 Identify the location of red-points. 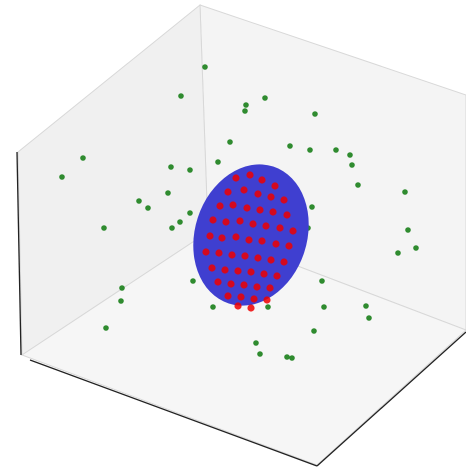
(249, 241).